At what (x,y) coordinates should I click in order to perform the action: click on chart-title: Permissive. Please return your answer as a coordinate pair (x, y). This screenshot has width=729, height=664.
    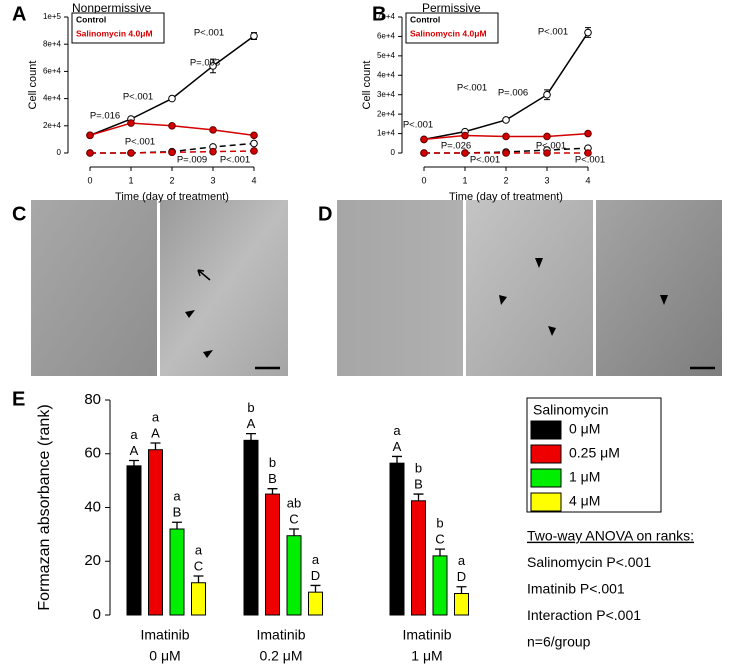
    Looking at the image, I should click on (451, 8).